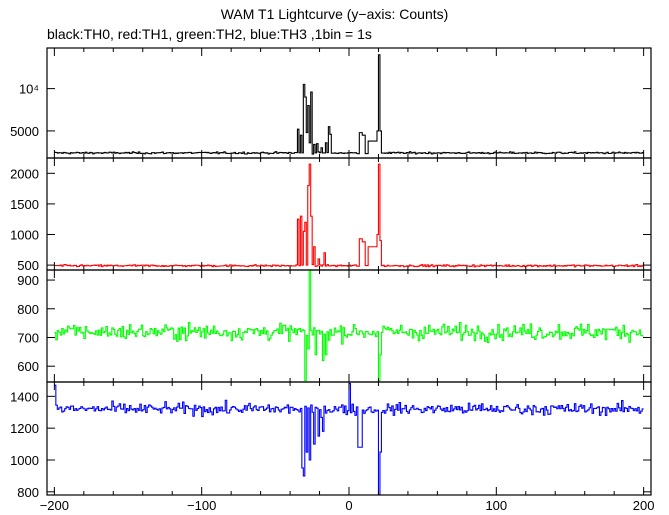 This screenshot has height=515, width=669. I want to click on chart-title: WAM T1 Lightcurve (y−axis: Counts), so click(334, 14).